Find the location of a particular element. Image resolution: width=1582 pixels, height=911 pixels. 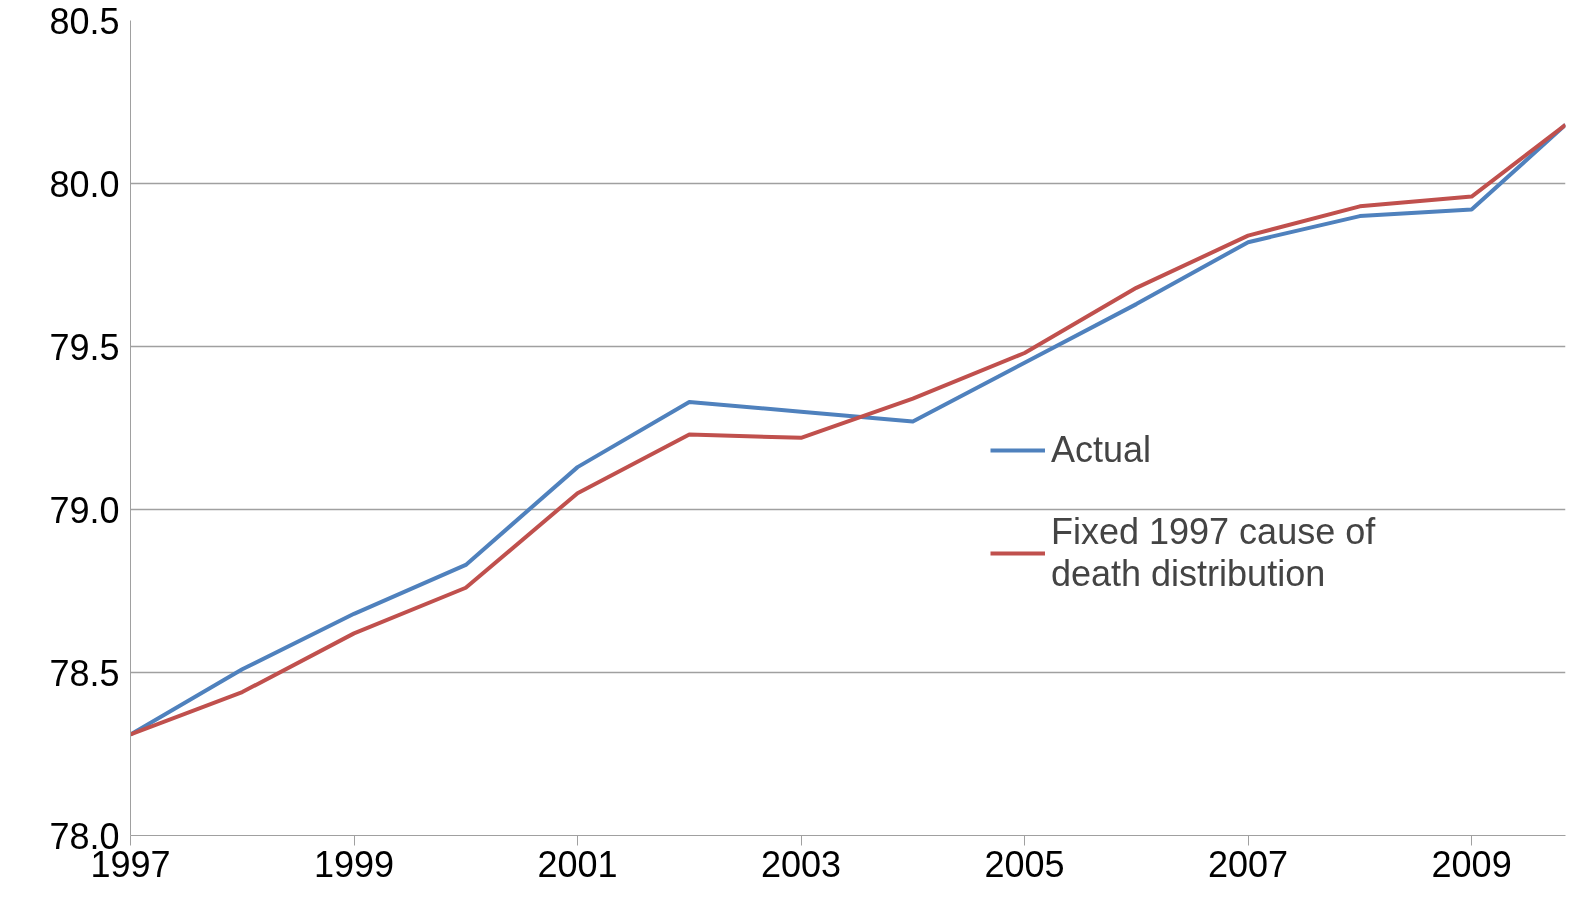

x-tick-label: 2003 is located at coordinates (801, 864).